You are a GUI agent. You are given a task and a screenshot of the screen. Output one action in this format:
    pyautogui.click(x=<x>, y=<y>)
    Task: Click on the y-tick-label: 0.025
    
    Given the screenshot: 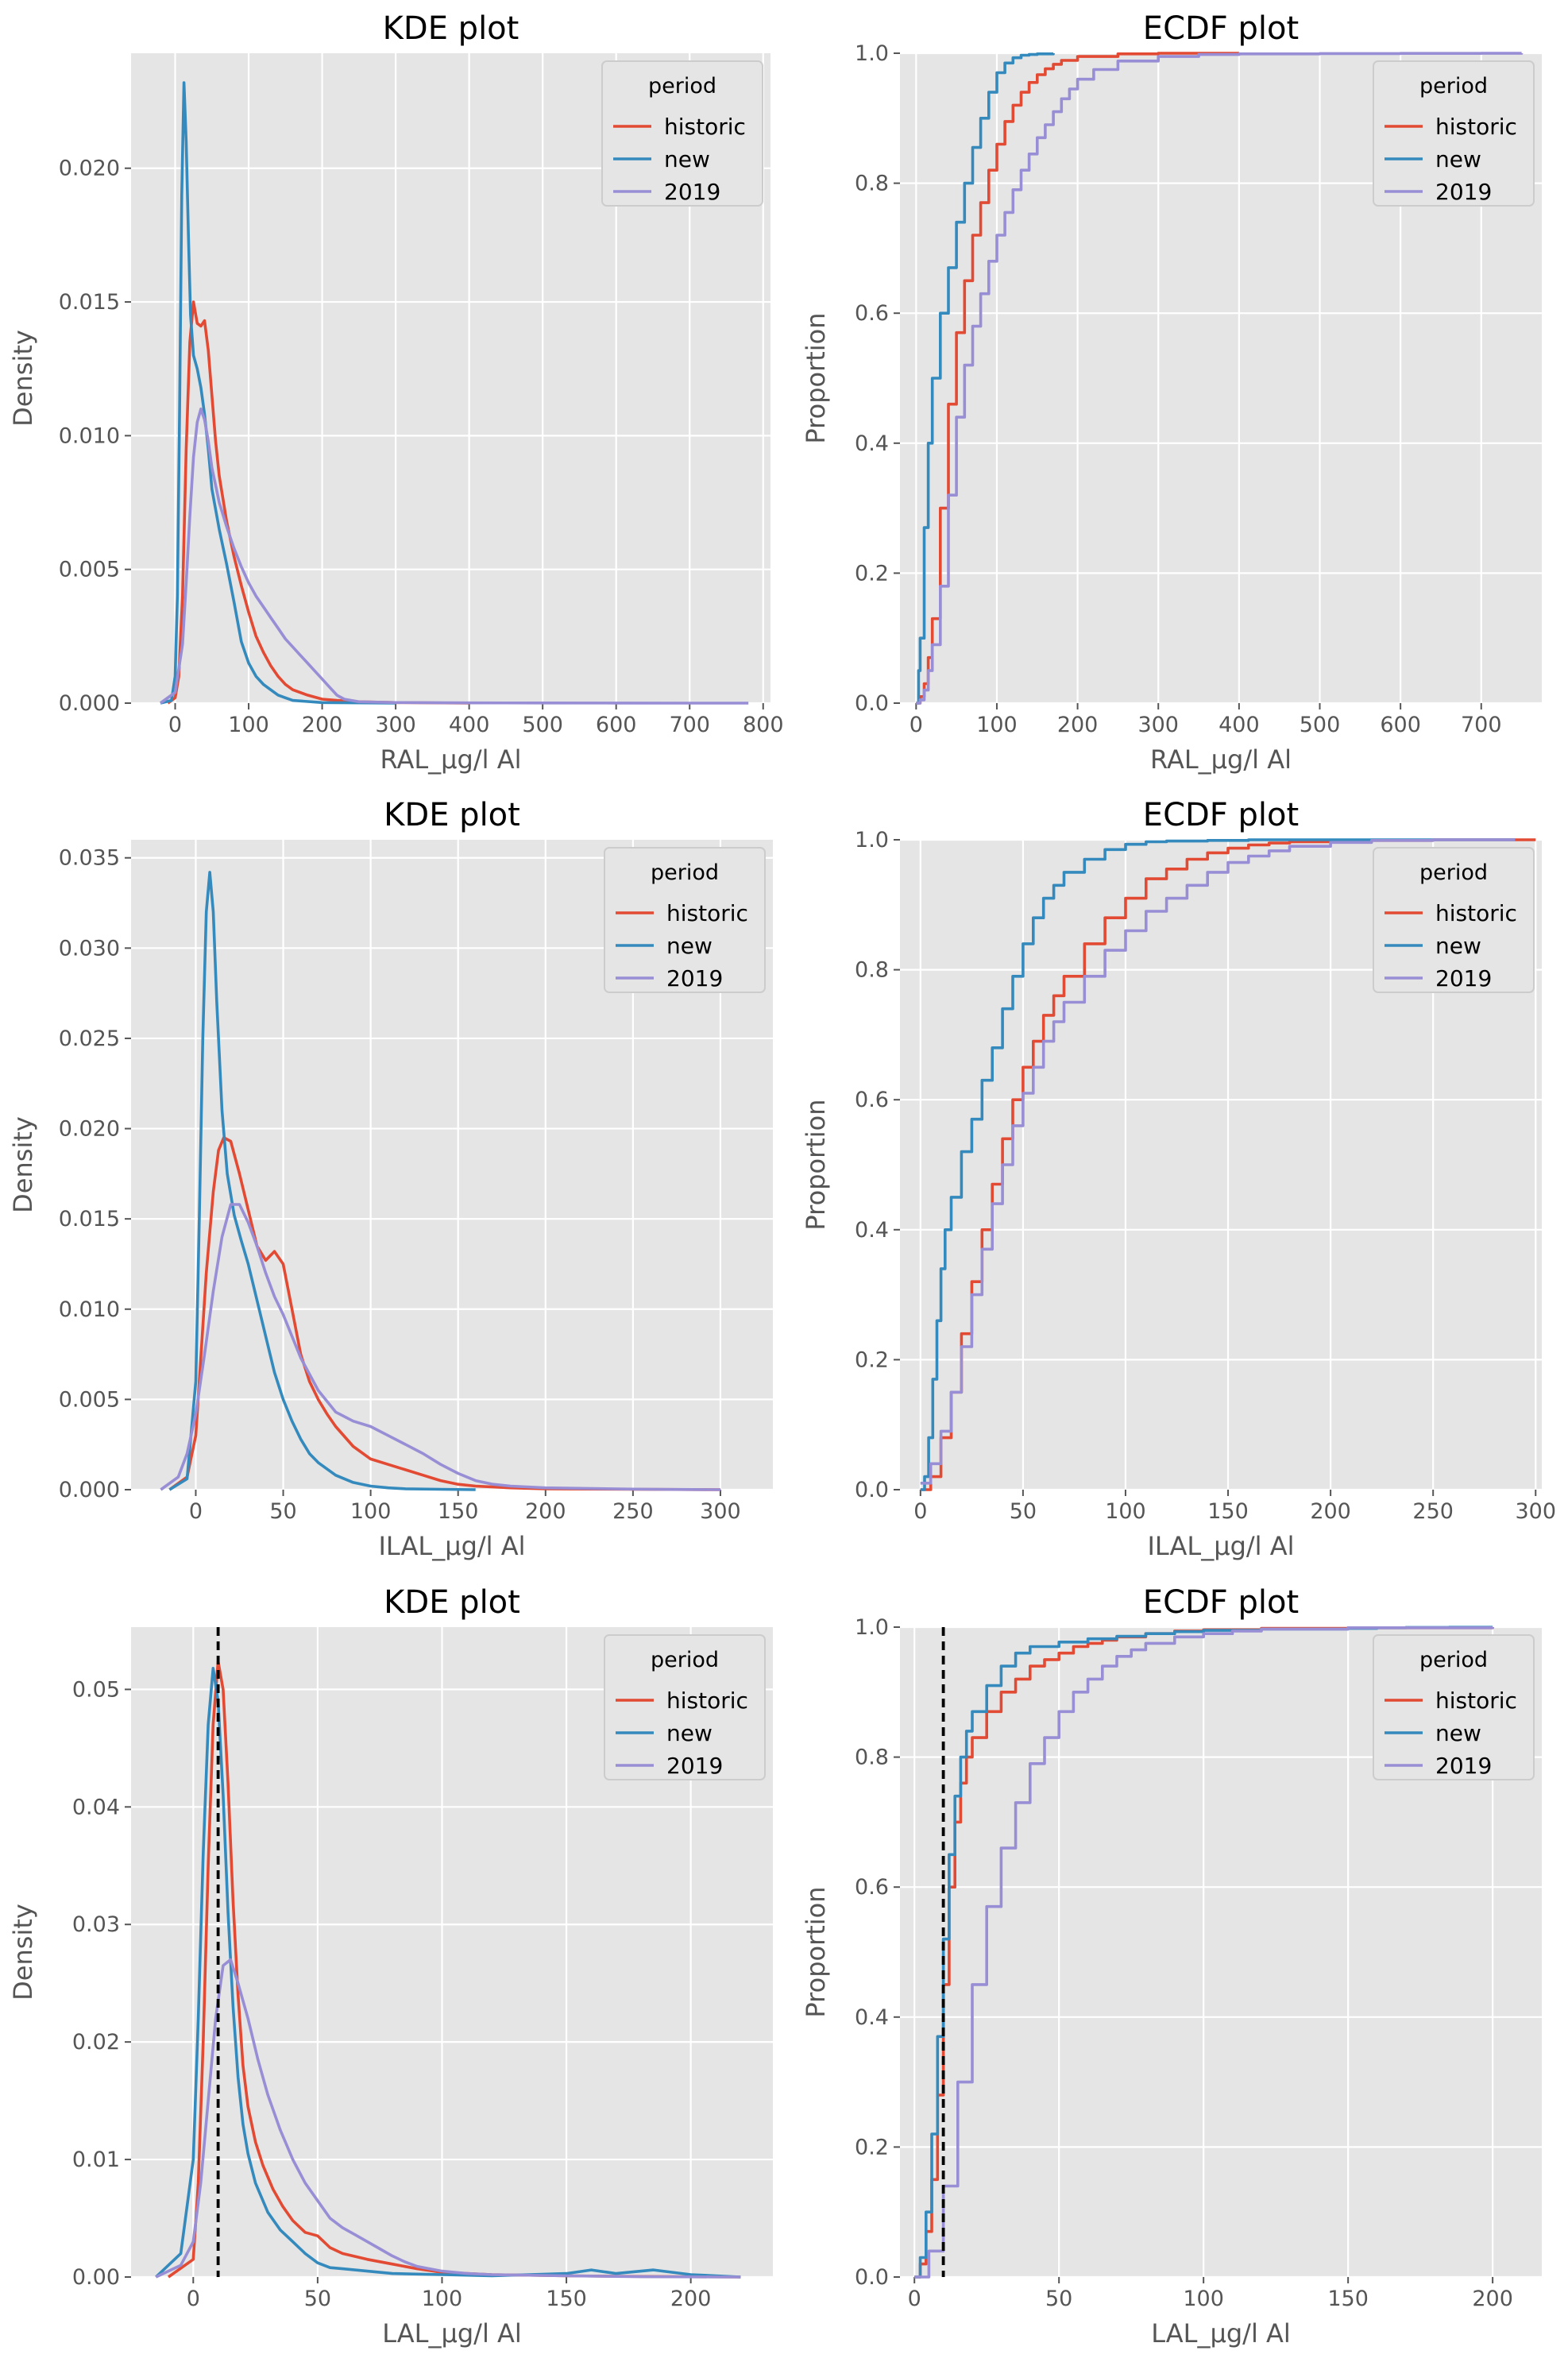 What is the action you would take?
    pyautogui.click(x=89, y=1038)
    